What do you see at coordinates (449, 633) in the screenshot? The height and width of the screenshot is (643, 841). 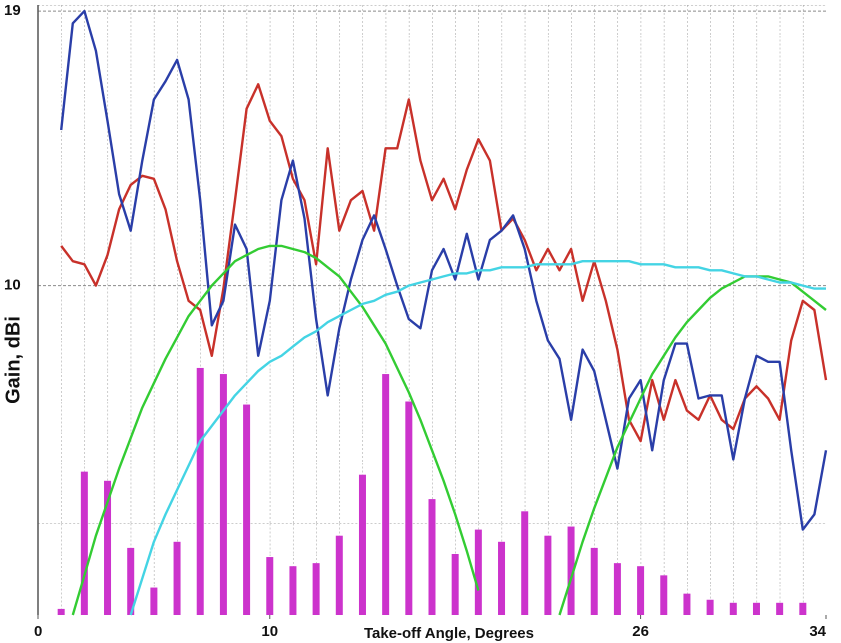 I see `x-axis-title: Take-off Angle, Degrees` at bounding box center [449, 633].